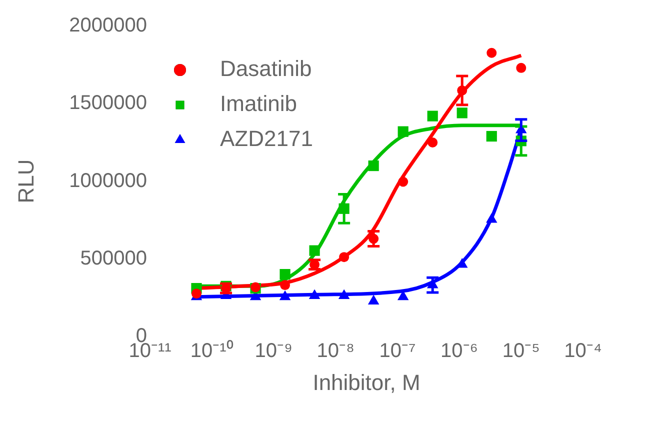 The height and width of the screenshot is (421, 650). I want to click on legend-label: Dasatinib, so click(266, 69).